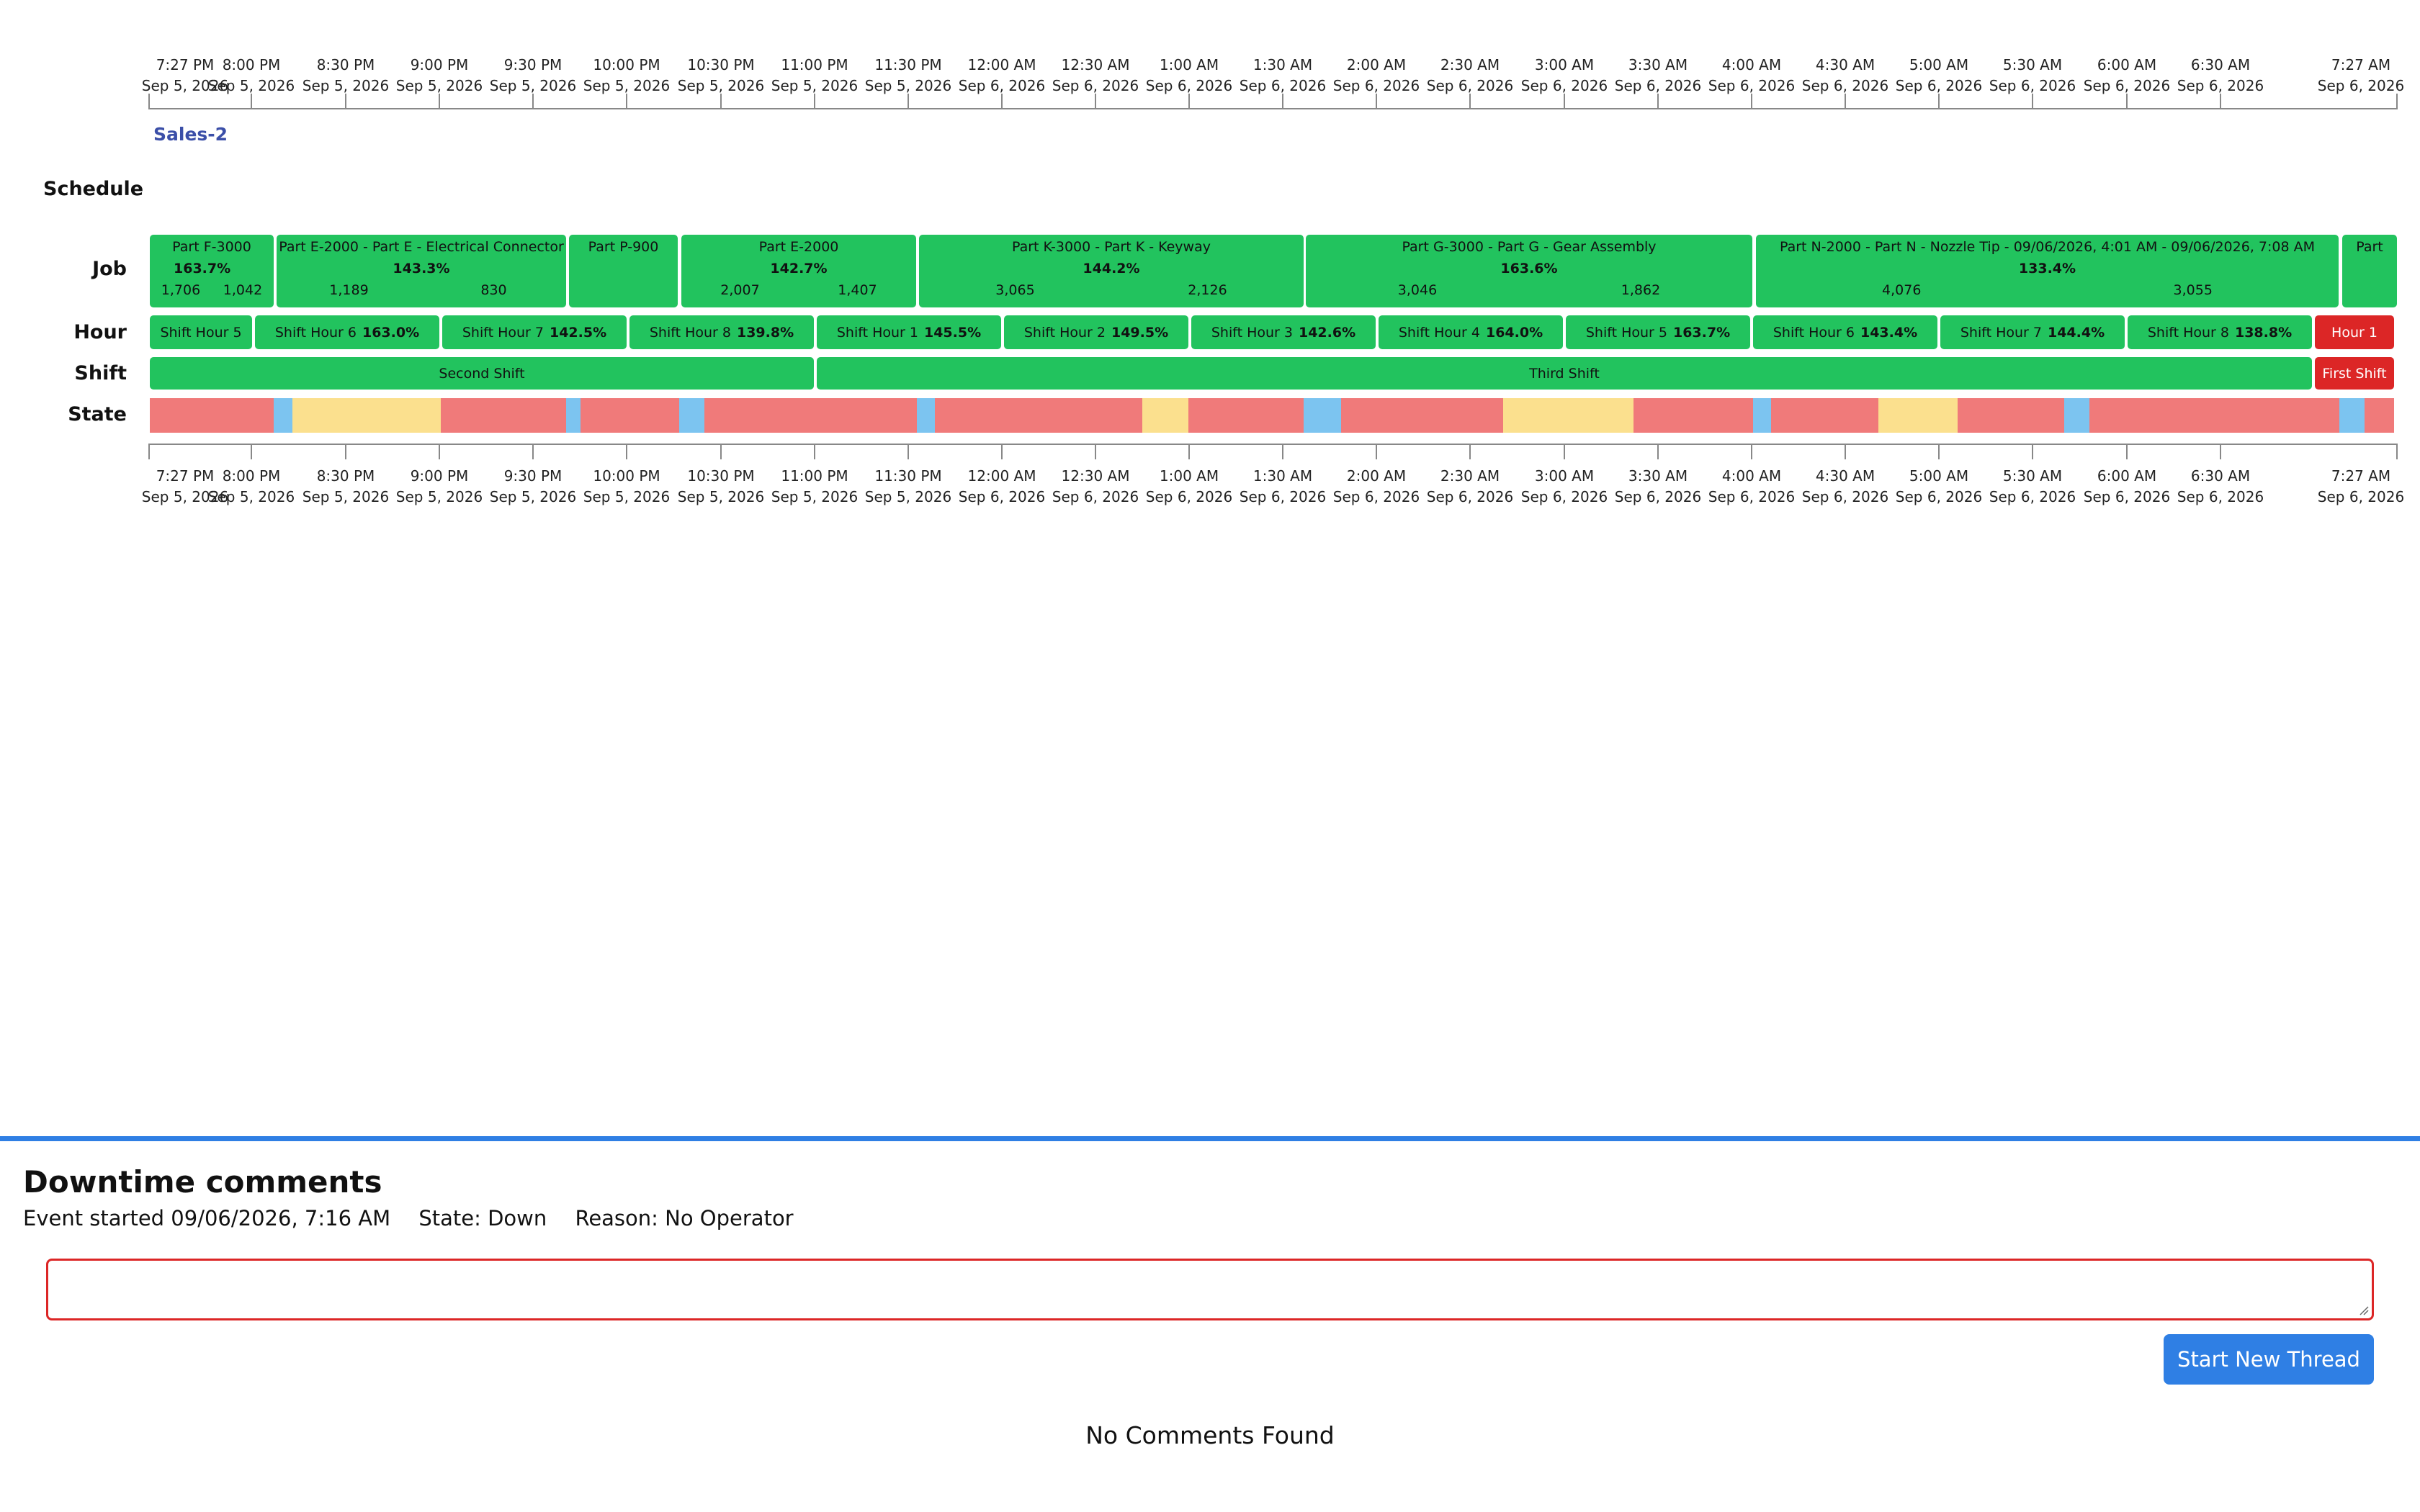 Image resolution: width=2420 pixels, height=1512 pixels. Describe the element at coordinates (315, 332) in the screenshot. I see `hour-label: Shift Hour 6` at that location.